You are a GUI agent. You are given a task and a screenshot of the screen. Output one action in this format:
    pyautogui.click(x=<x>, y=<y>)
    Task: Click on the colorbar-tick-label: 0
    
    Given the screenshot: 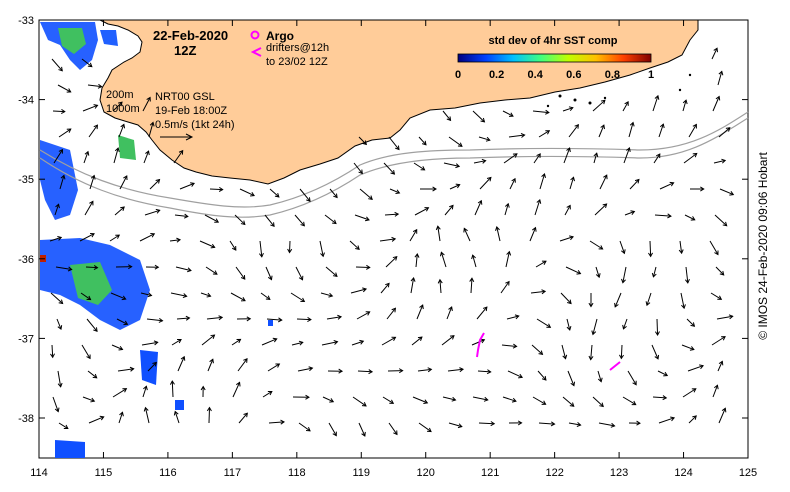 What is the action you would take?
    pyautogui.click(x=458, y=75)
    